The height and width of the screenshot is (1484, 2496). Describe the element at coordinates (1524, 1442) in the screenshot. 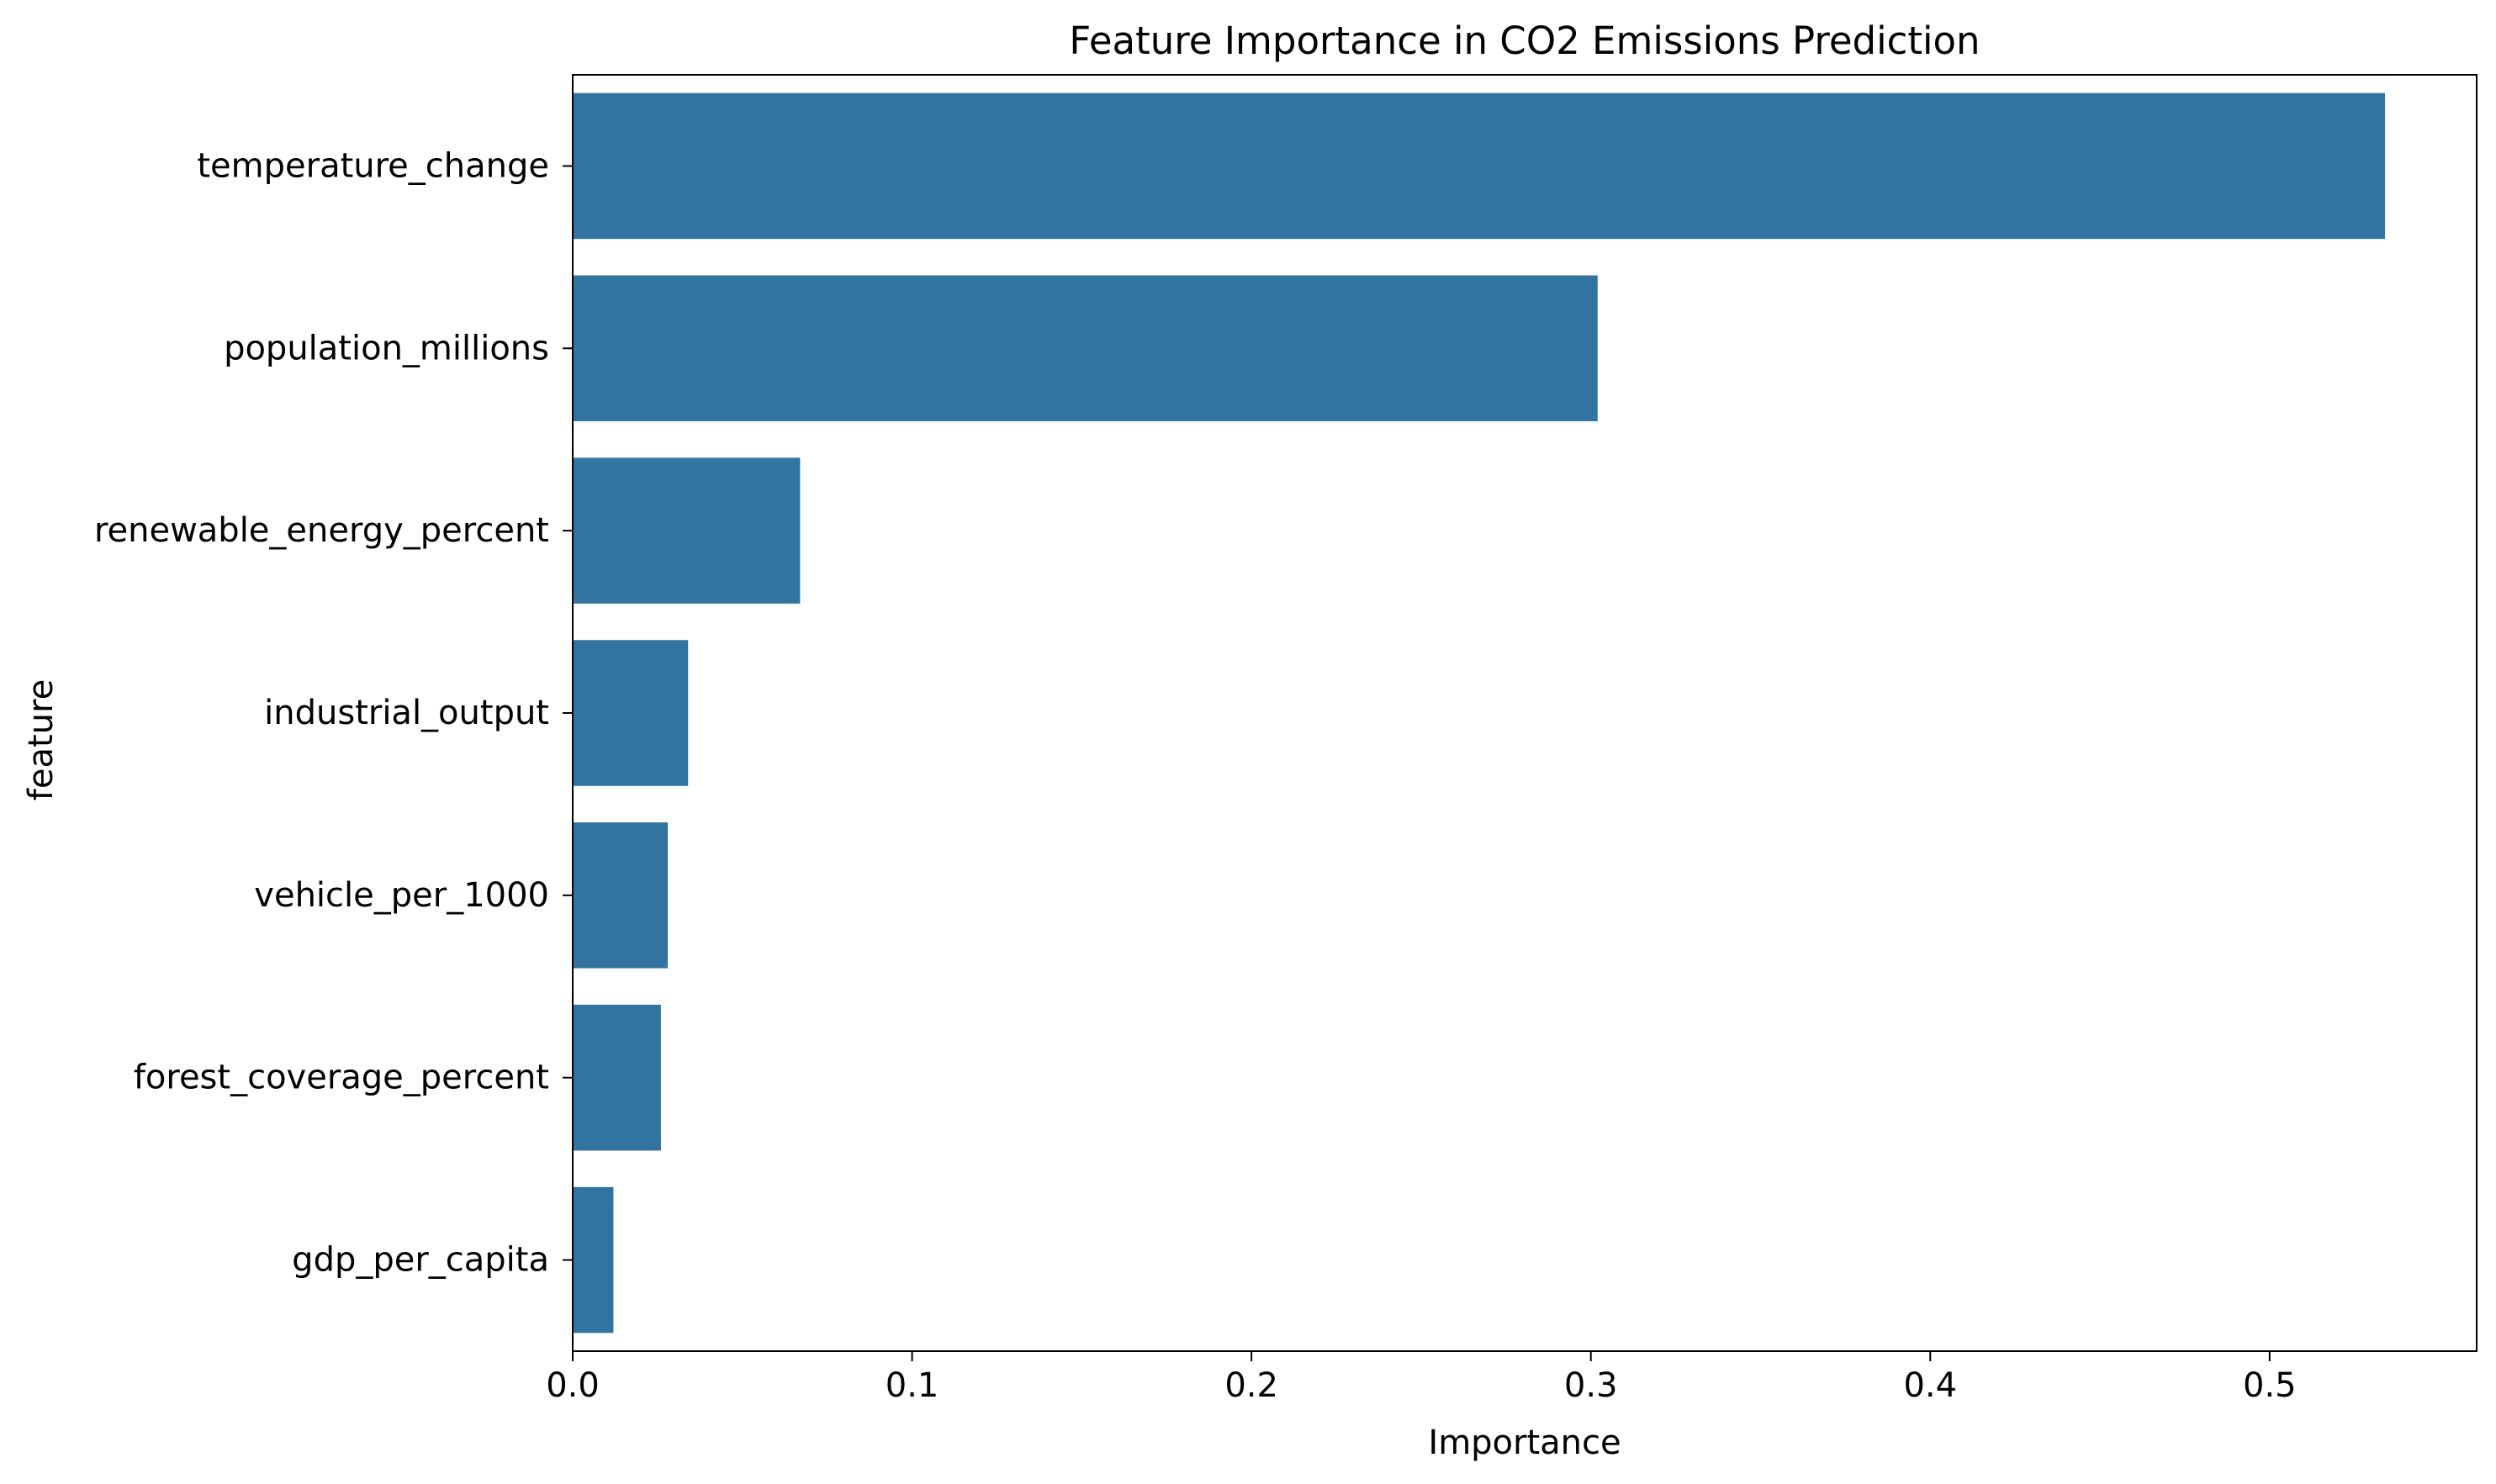

I see `x-axis-title: Importance` at that location.